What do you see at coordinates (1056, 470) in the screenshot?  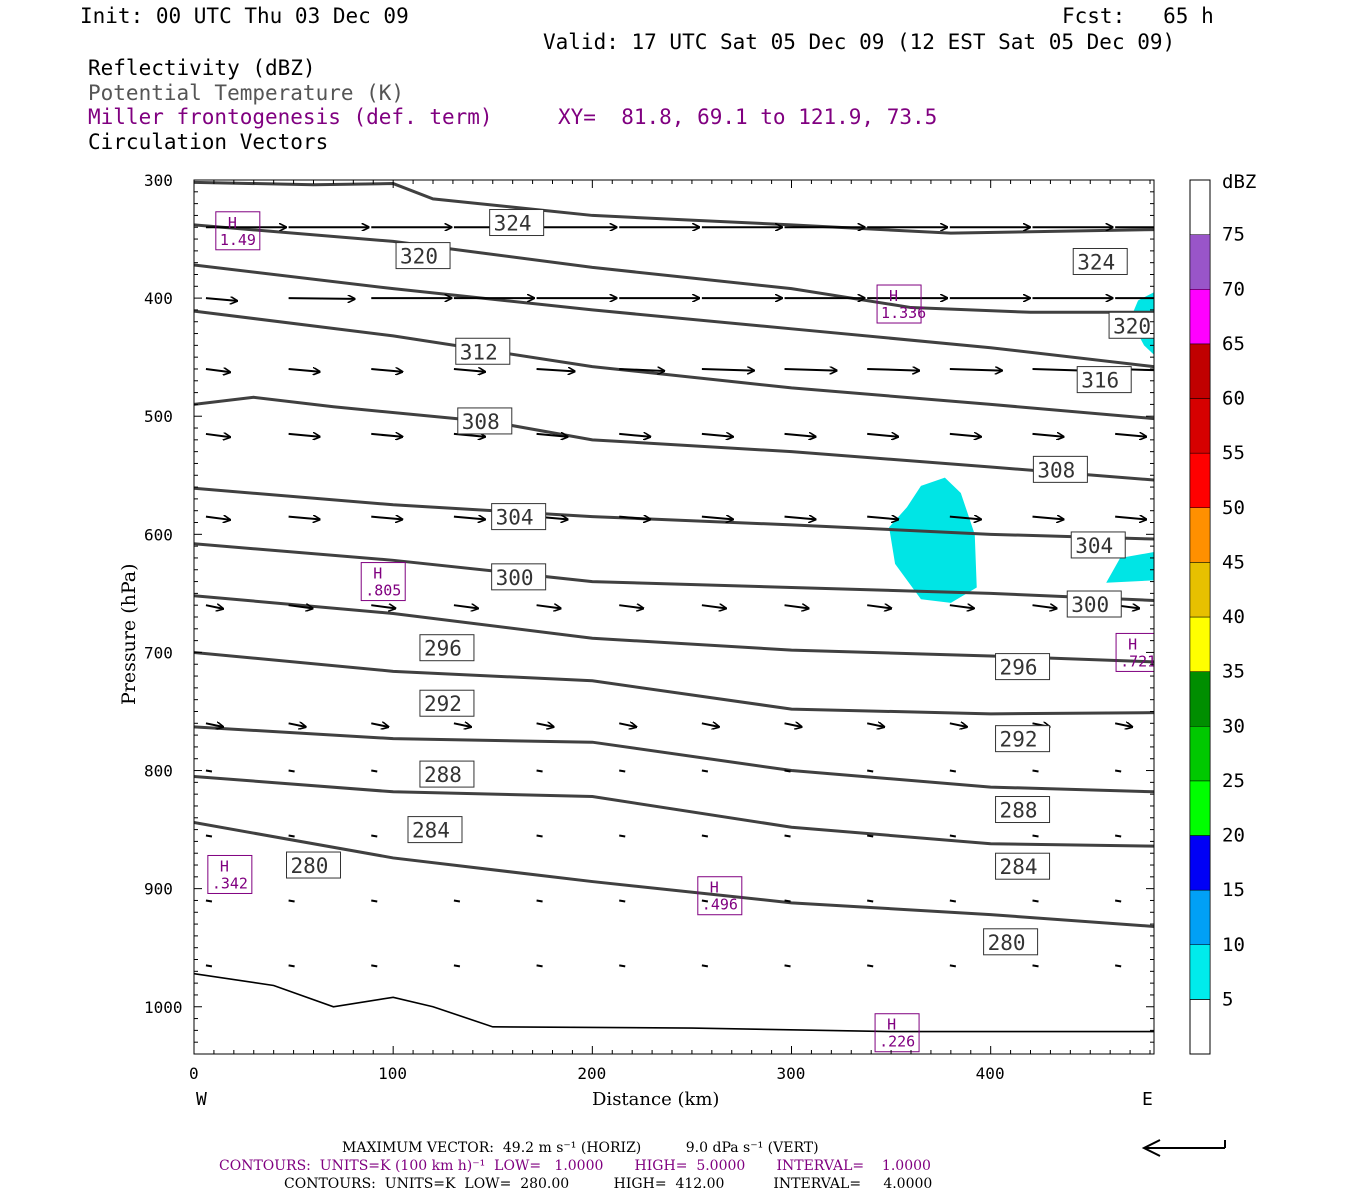 I see `theta-contour-label: 308` at bounding box center [1056, 470].